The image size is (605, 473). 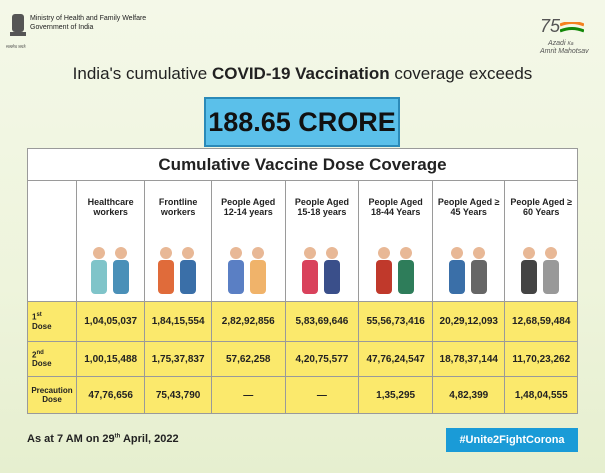 I want to click on table-title: Cumulative Vaccine Dose Coverage, so click(x=302, y=164).